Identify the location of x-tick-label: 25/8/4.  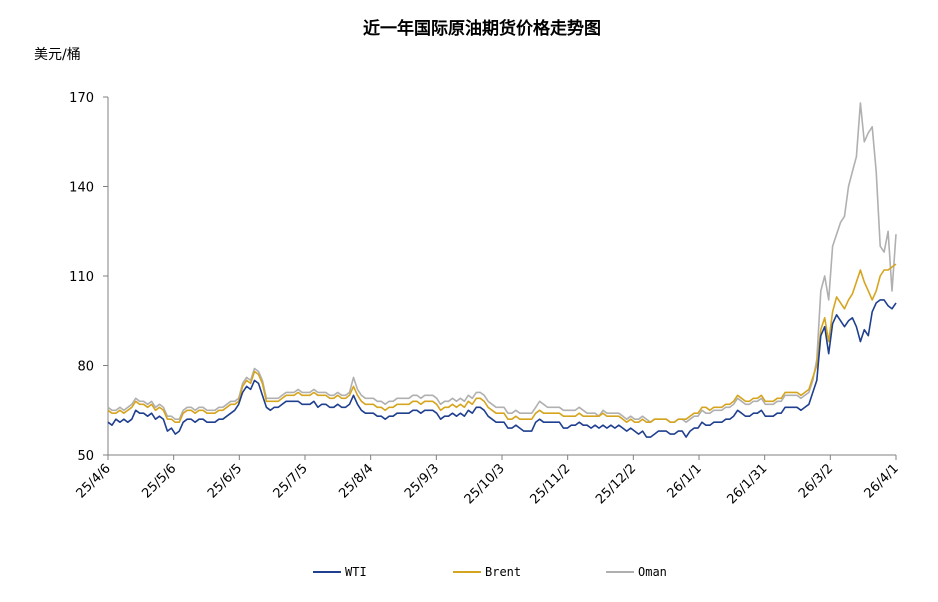
(356, 481).